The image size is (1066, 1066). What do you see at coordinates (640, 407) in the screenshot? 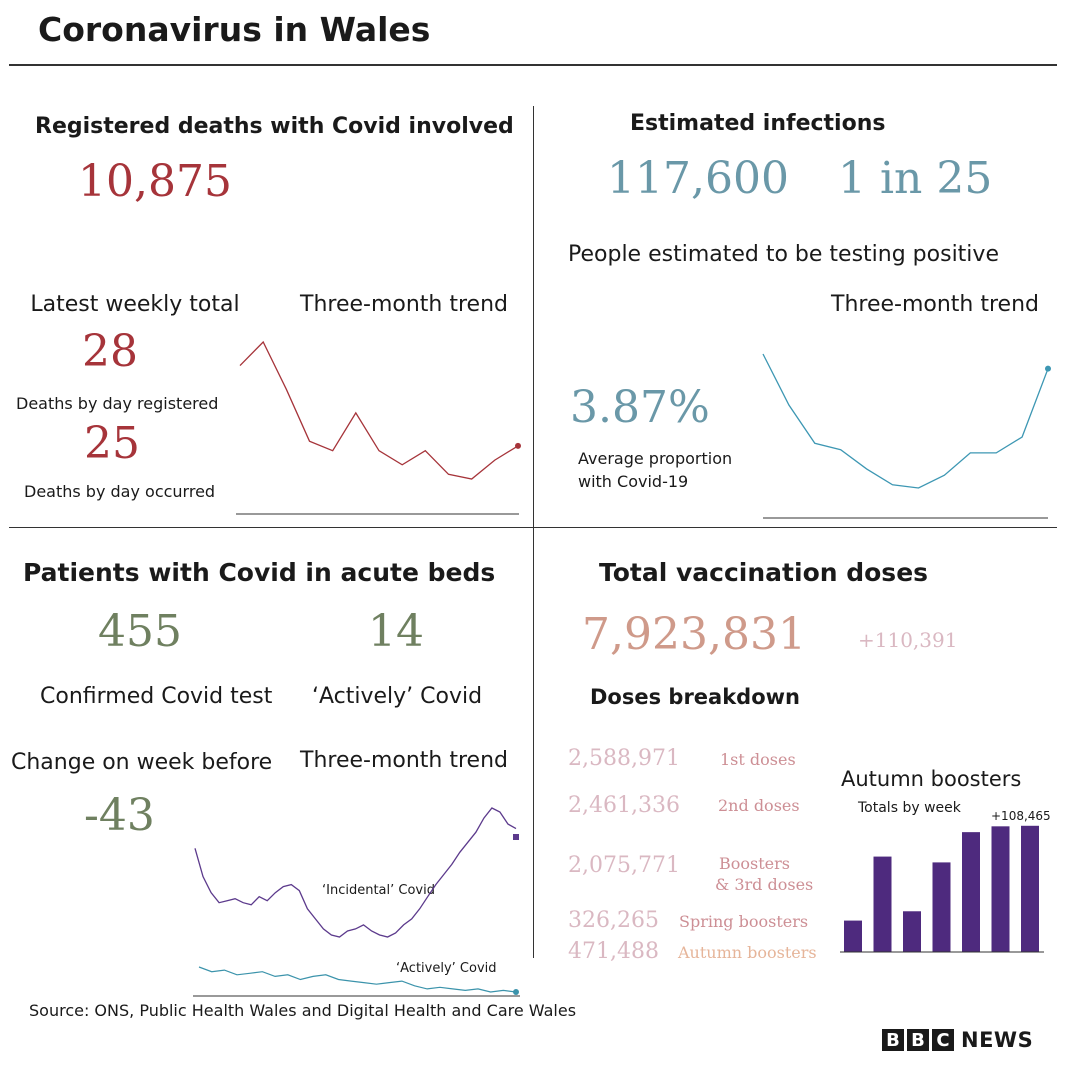
I see `infections-proportion: 3.87%` at bounding box center [640, 407].